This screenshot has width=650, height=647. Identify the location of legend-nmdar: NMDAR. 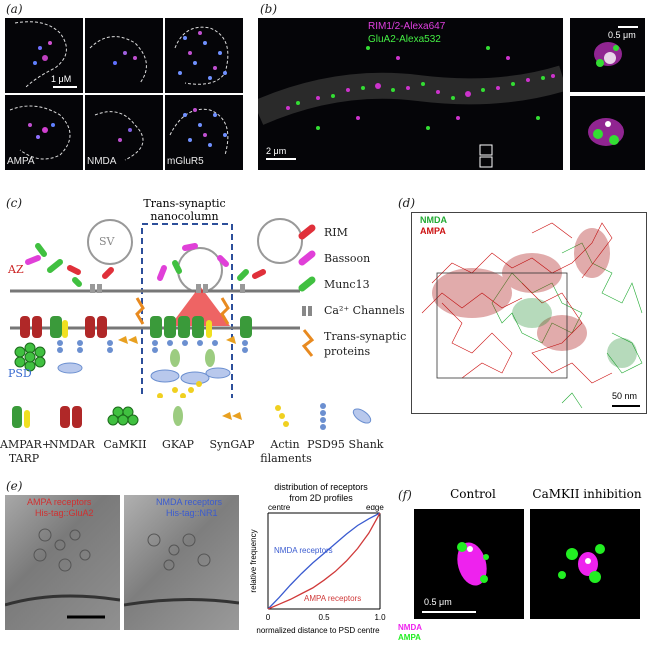
(72, 444).